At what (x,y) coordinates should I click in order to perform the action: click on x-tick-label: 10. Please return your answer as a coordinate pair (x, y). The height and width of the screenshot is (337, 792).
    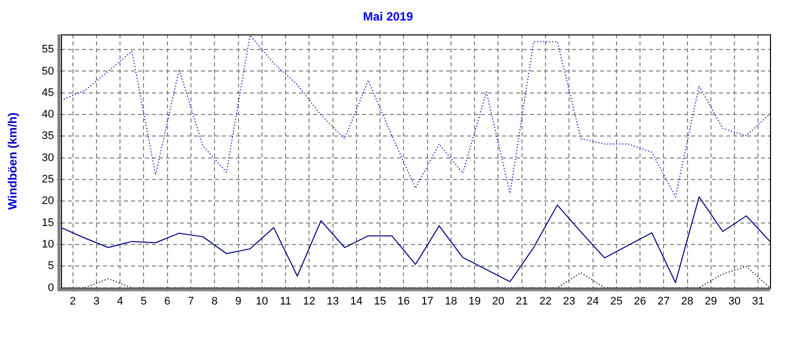
    Looking at the image, I should click on (262, 301).